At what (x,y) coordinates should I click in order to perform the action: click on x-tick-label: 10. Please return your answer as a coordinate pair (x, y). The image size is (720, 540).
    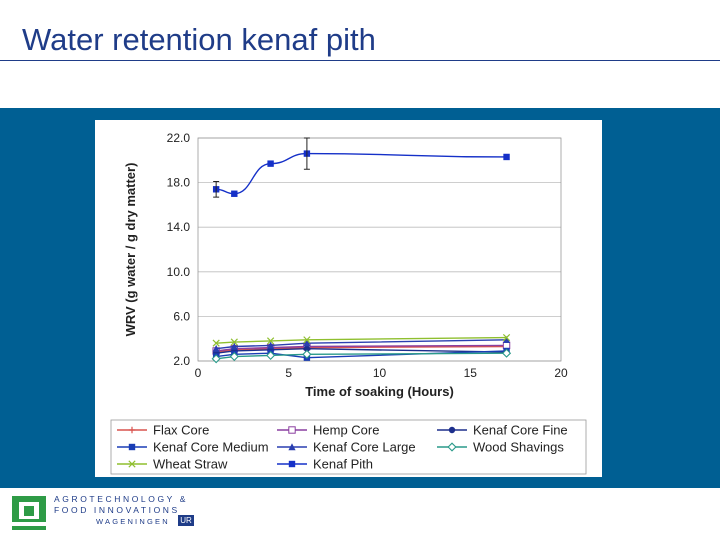
    Looking at the image, I should click on (380, 373).